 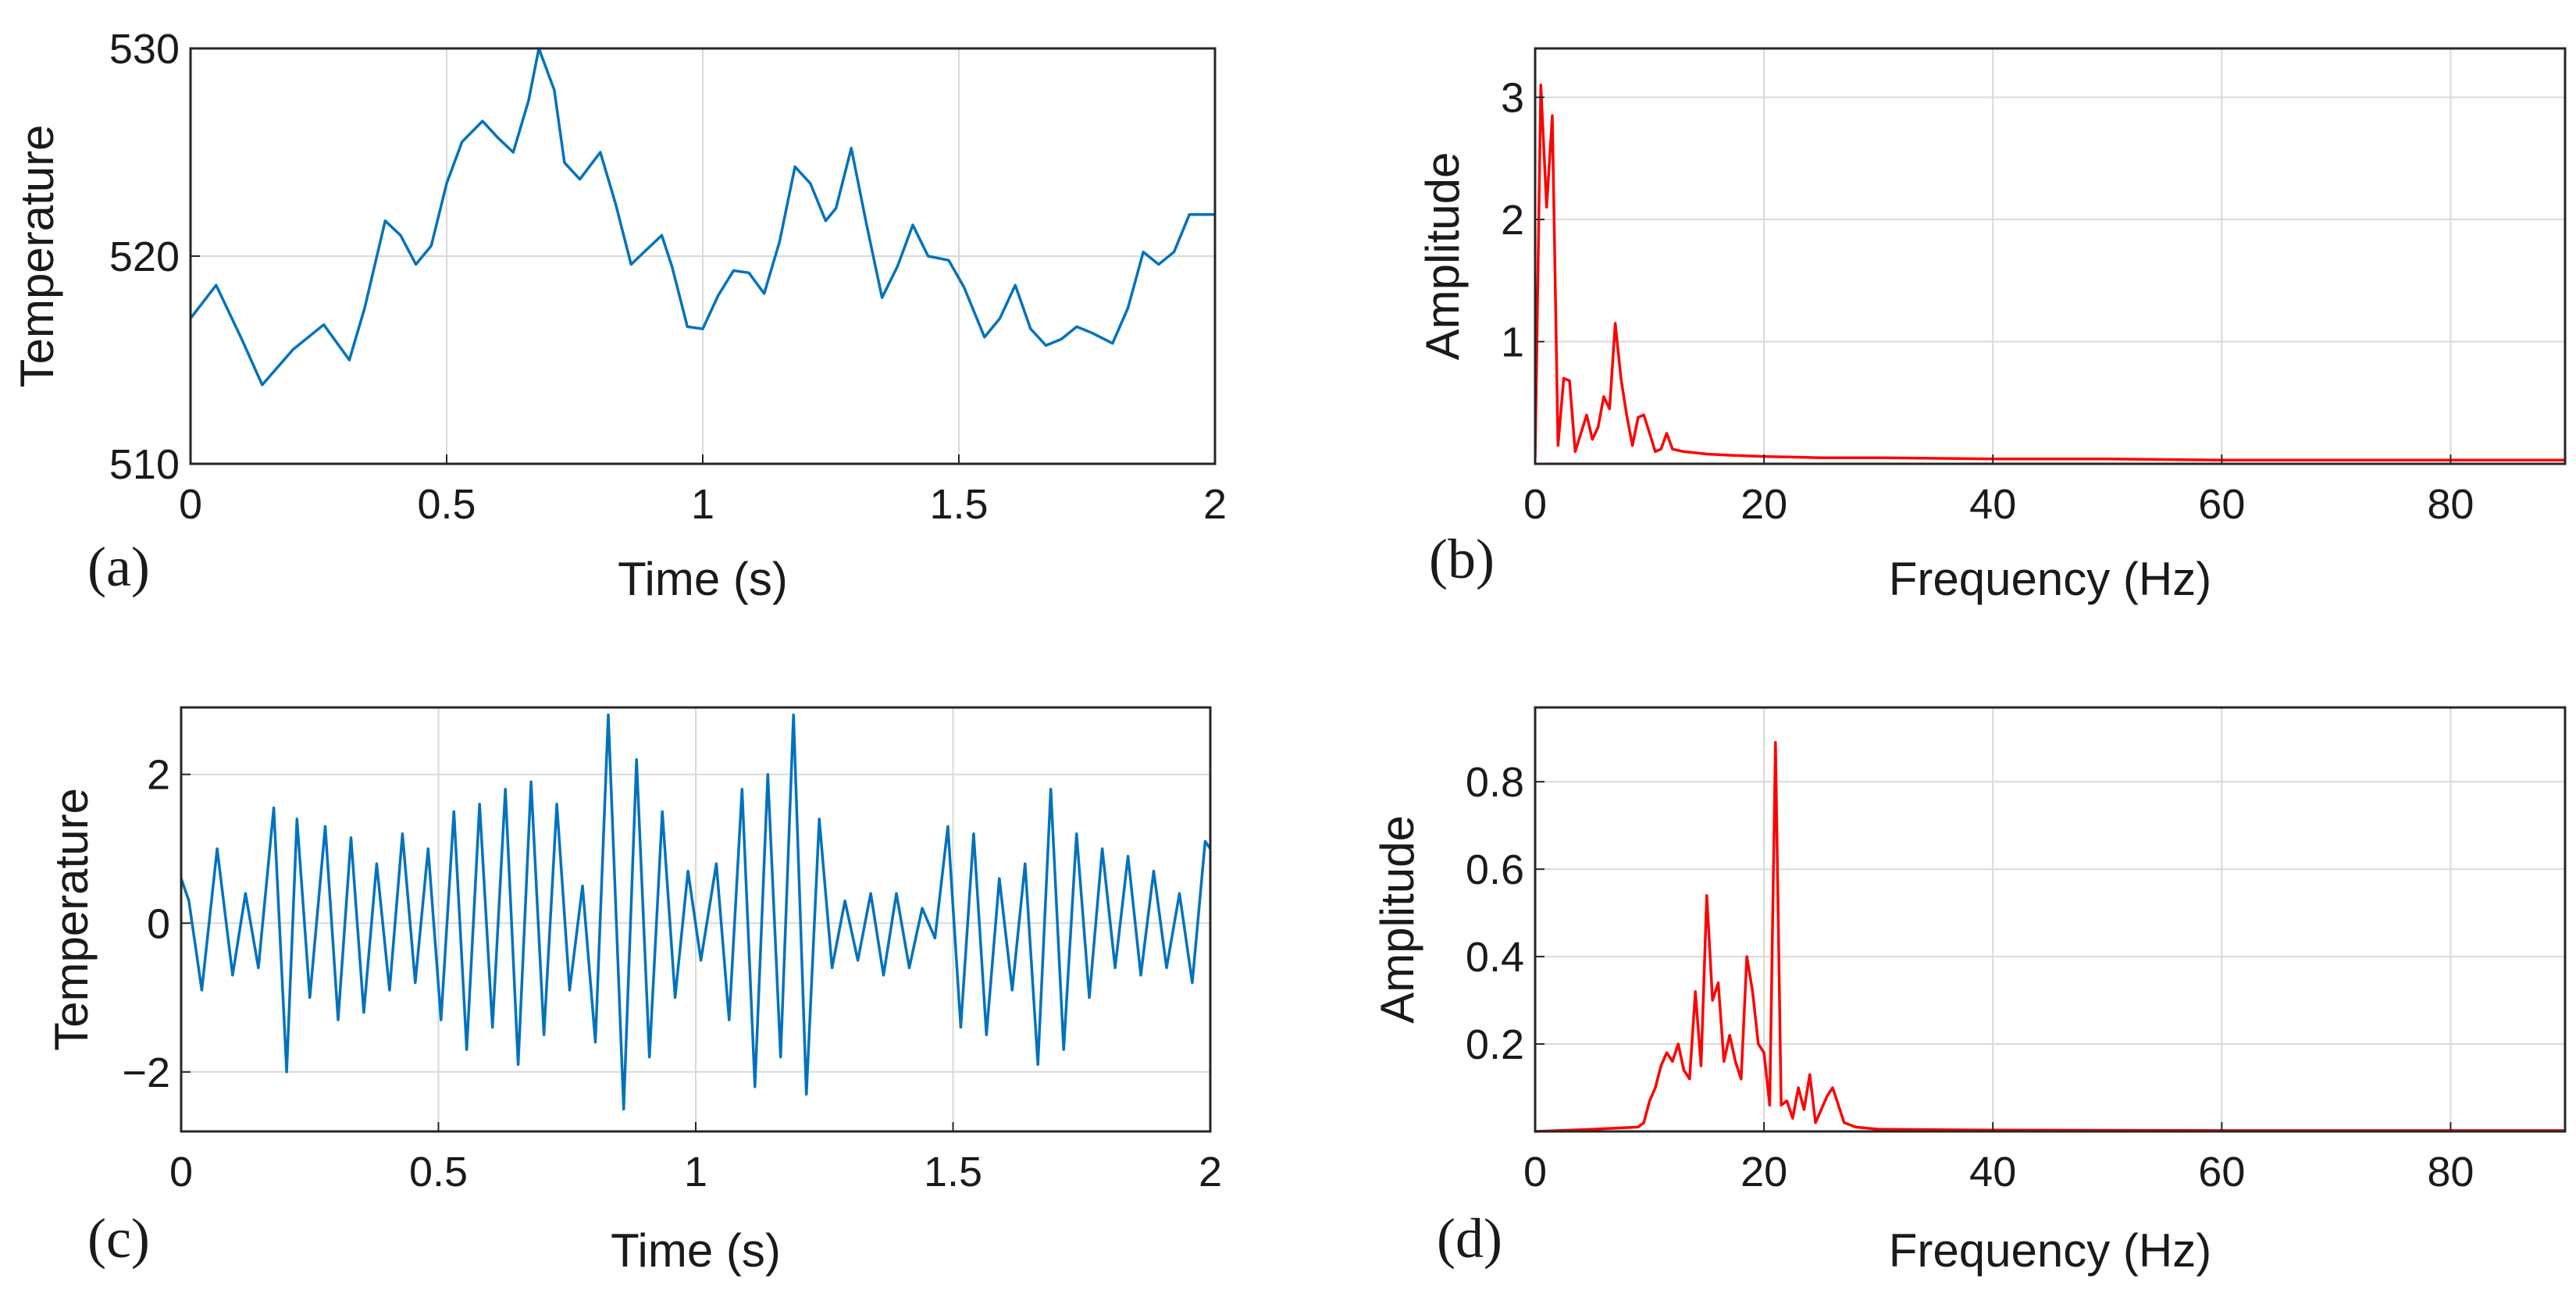 What do you see at coordinates (1495, 869) in the screenshot?
I see `y-tick-label: 0.6` at bounding box center [1495, 869].